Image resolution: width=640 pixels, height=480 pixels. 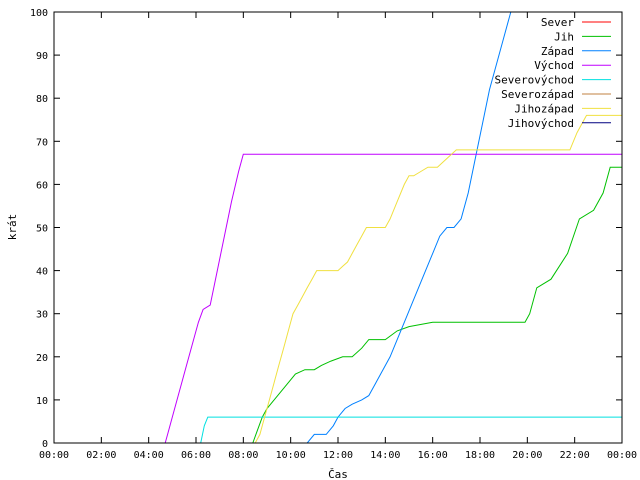 What do you see at coordinates (557, 22) in the screenshot?
I see `legend-label-0: Sever` at bounding box center [557, 22].